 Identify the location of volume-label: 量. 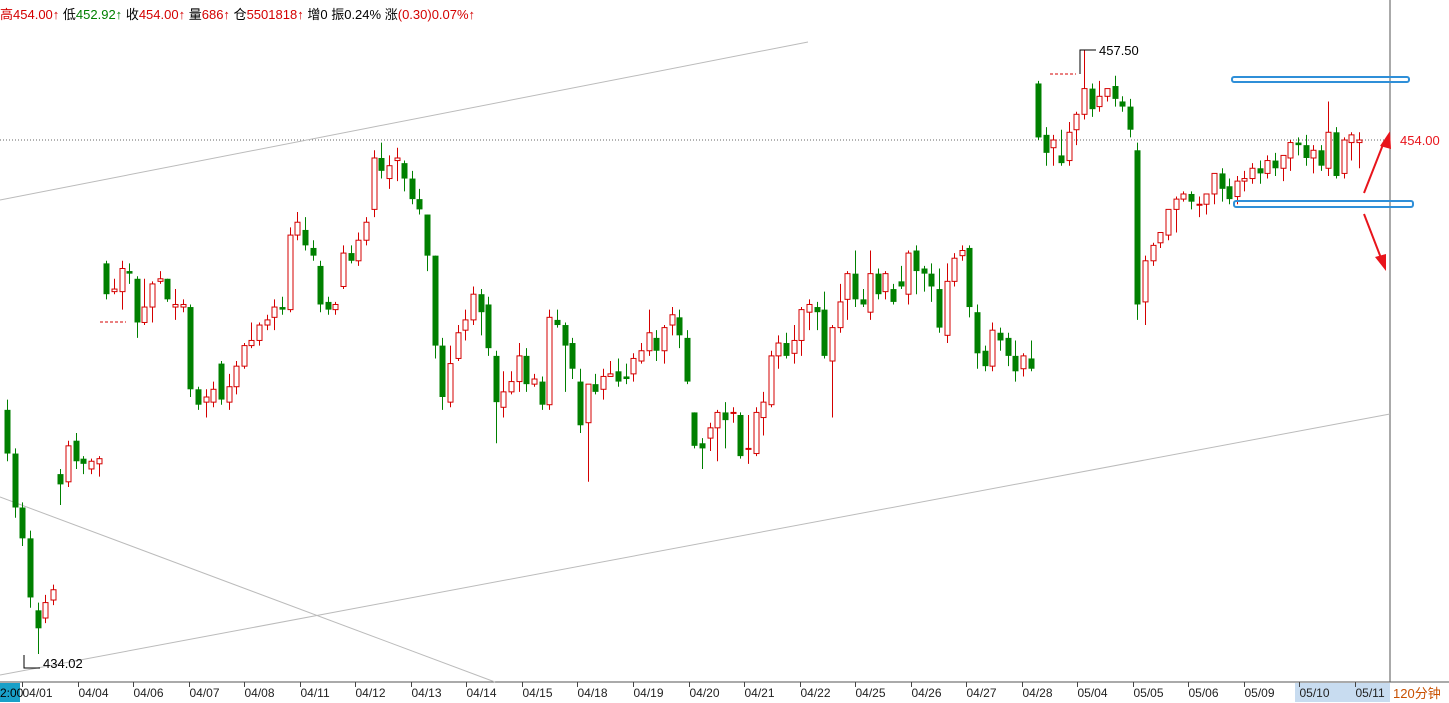
(195, 14).